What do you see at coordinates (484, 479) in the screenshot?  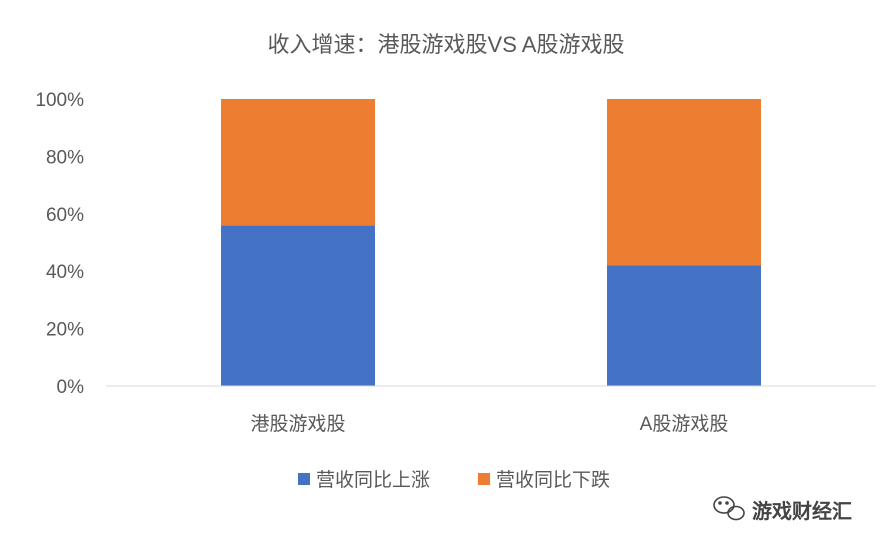 I see `legend-swatch-down` at bounding box center [484, 479].